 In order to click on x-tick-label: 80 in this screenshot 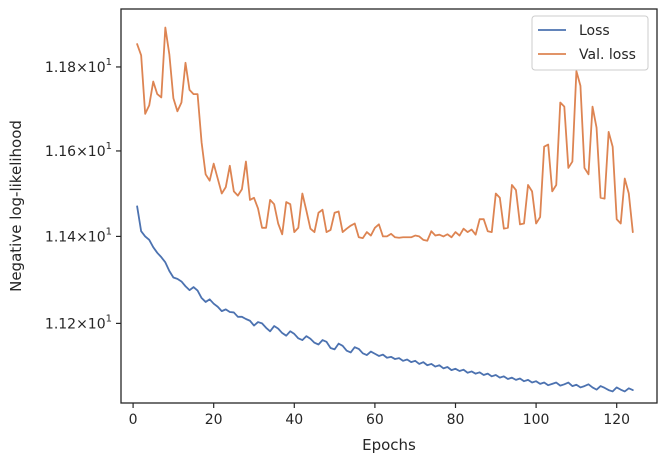, I will do `click(456, 420)`.